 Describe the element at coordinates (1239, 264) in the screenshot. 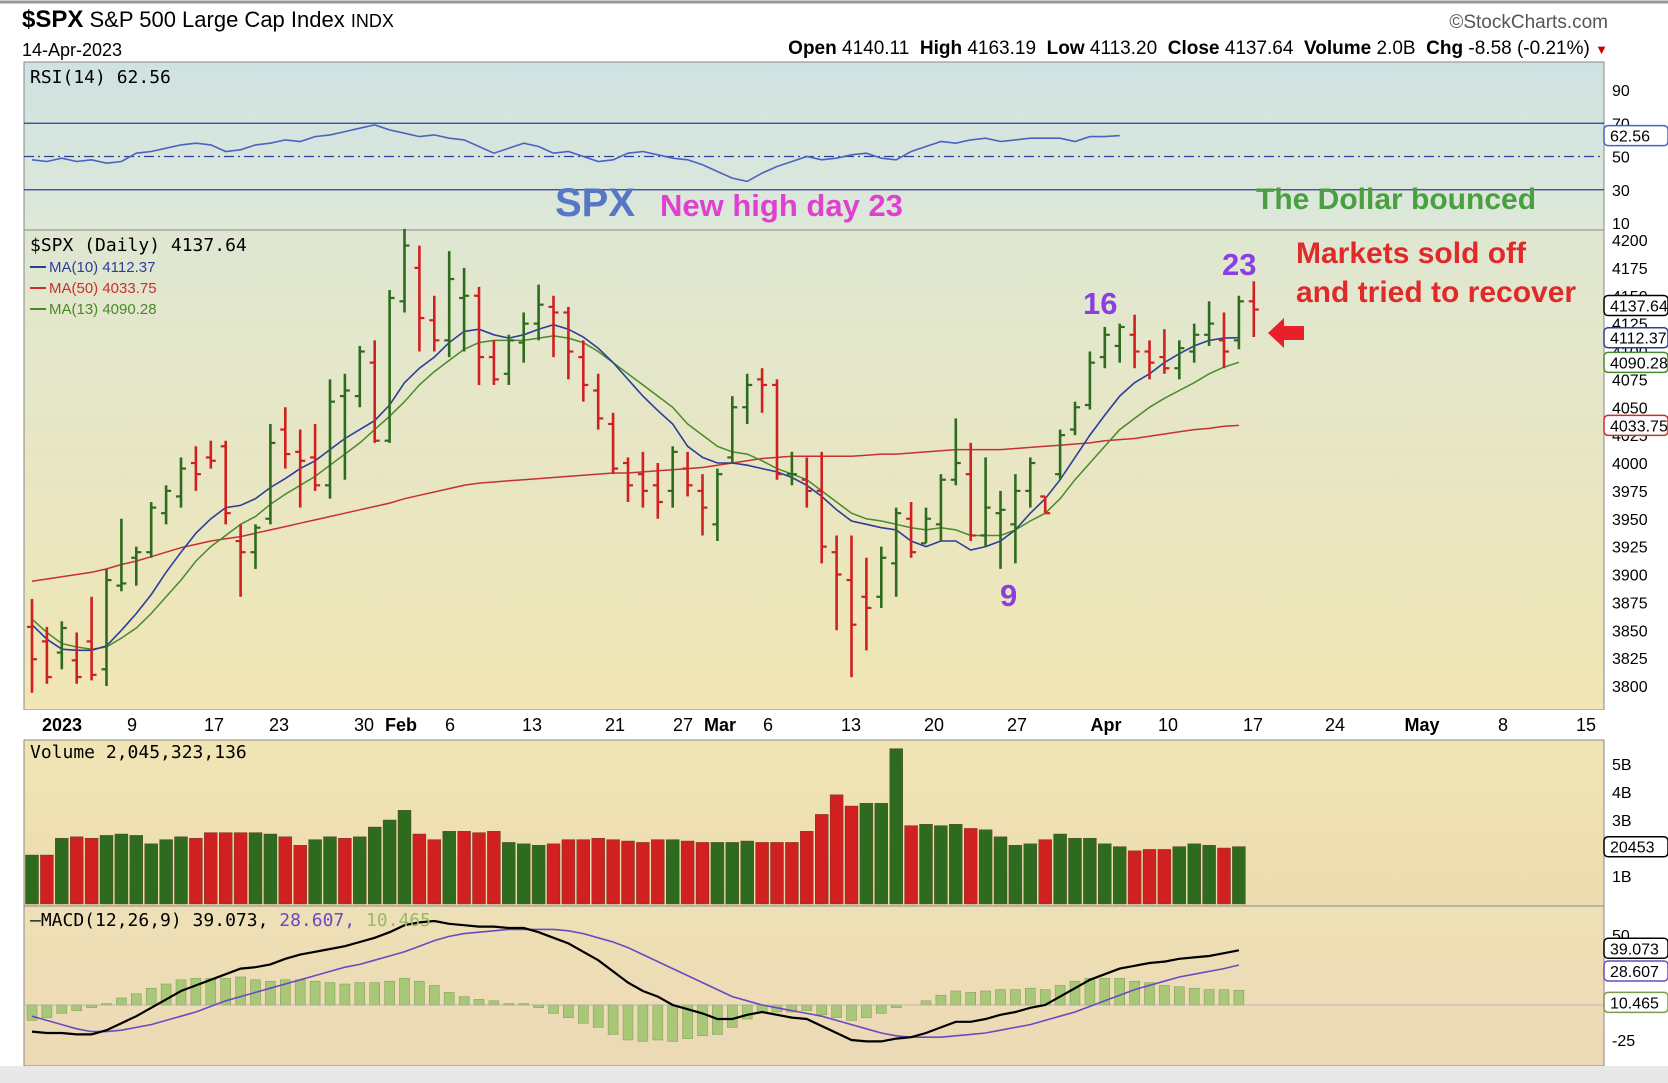

I see `annot-count-23: 23` at that location.